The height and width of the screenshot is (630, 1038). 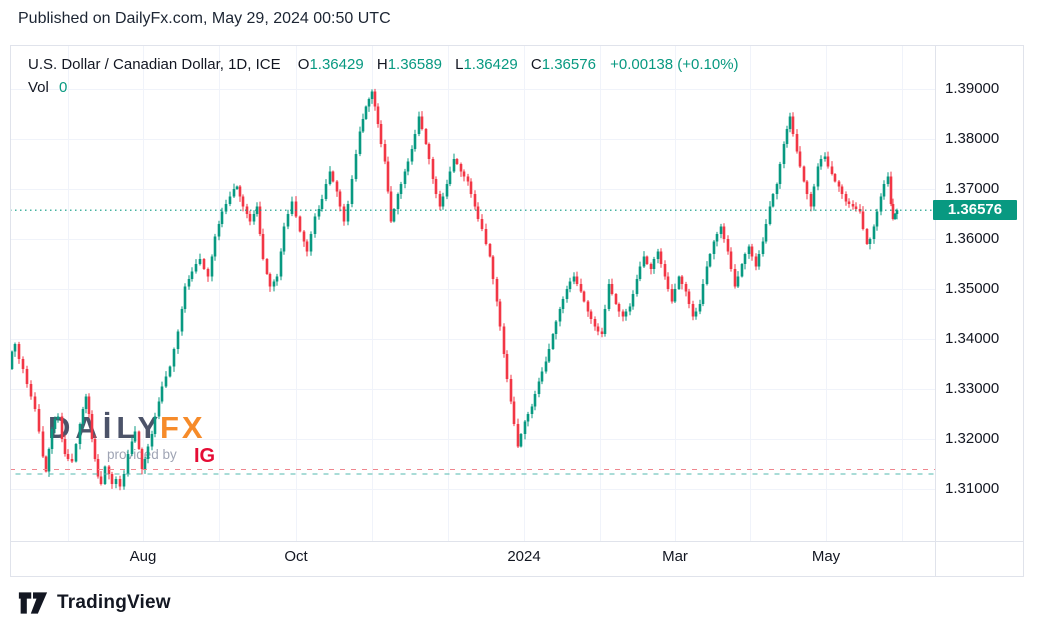 What do you see at coordinates (972, 288) in the screenshot?
I see `price-tick-label: 1.35000` at bounding box center [972, 288].